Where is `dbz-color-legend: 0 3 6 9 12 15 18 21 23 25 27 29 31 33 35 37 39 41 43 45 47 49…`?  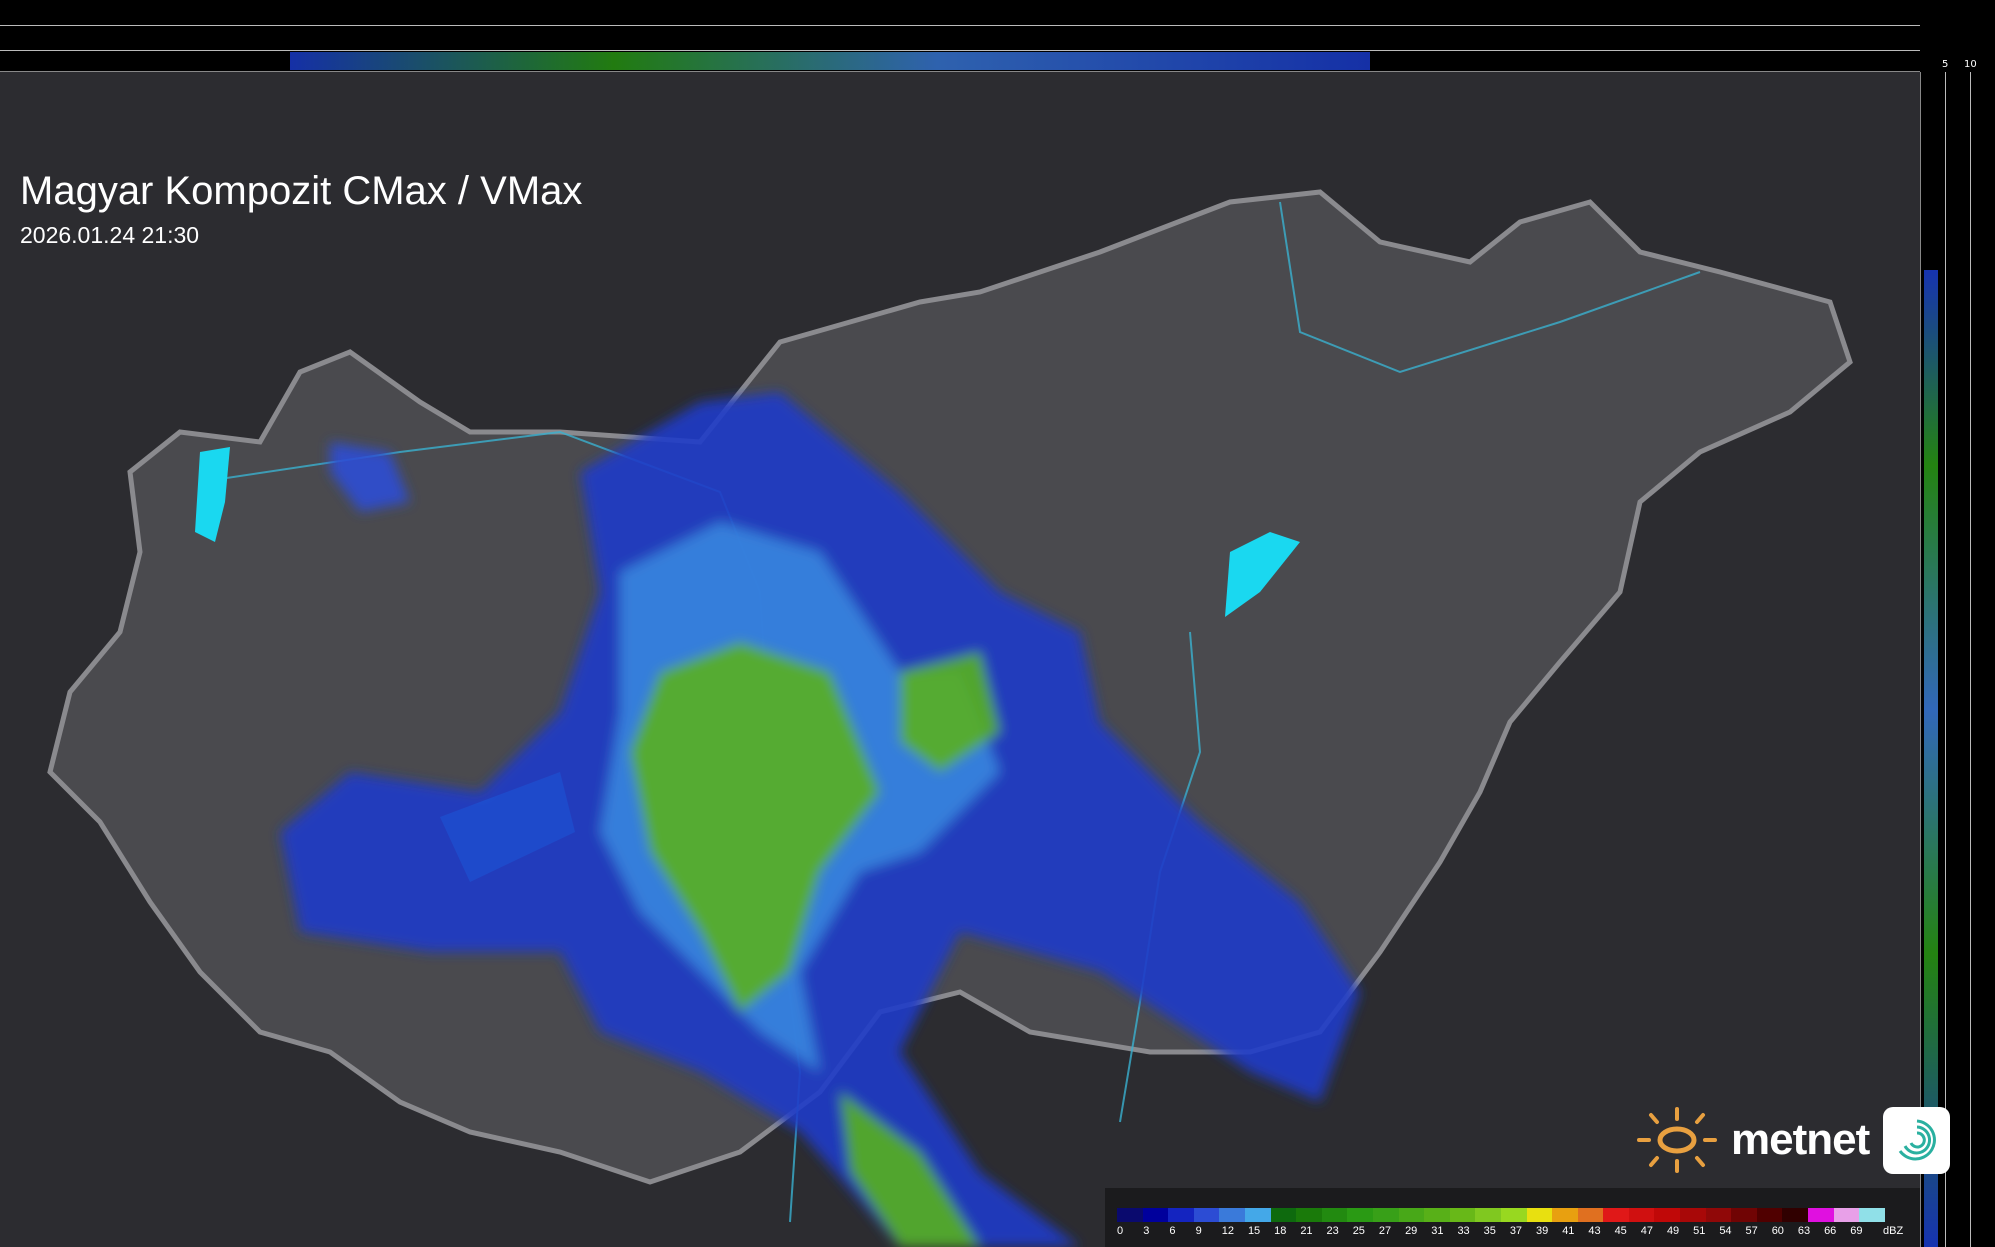
dbz-color-legend: 0 3 6 9 12 15 18 21 23 25 27 29 31 33 35 37 39 41 43 45 47 49… is located at coordinates (1512, 1217).